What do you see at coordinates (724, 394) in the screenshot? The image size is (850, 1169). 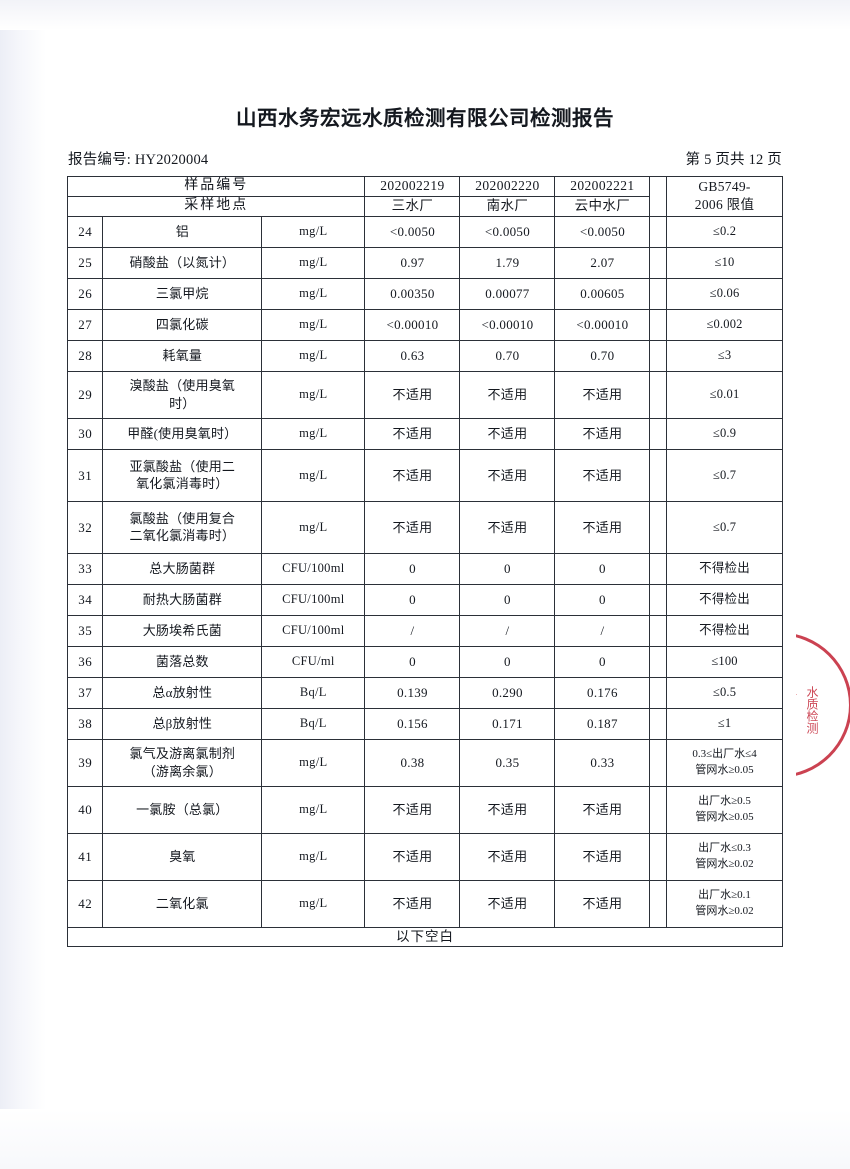 I see `standard-limit-line1: ≤0.01` at bounding box center [724, 394].